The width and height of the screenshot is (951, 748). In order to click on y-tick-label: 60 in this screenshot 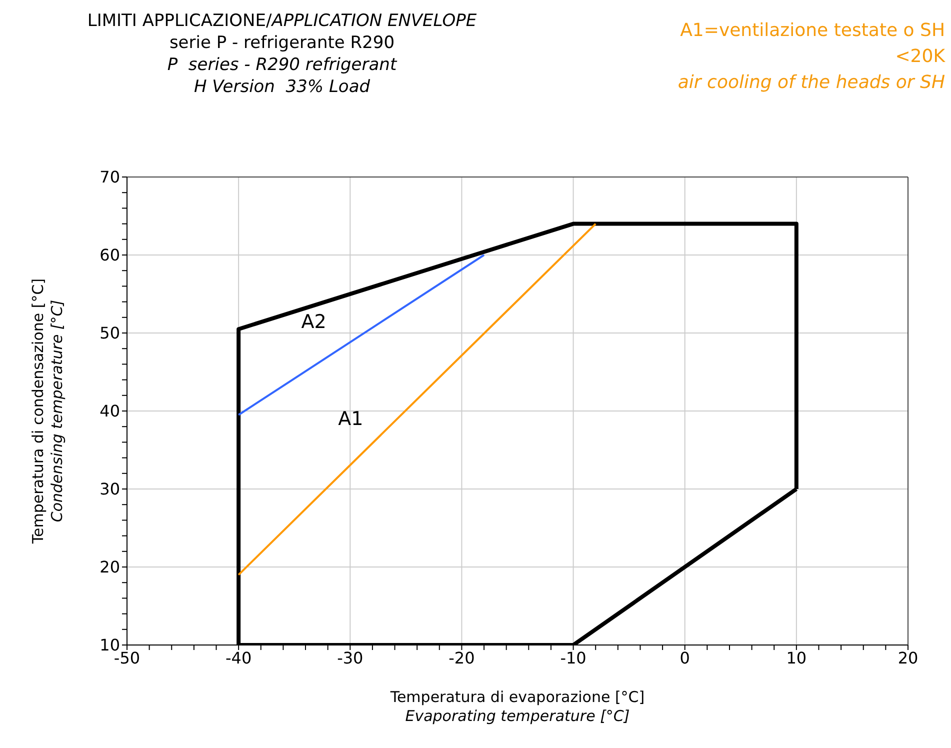, I will do `click(110, 255)`.